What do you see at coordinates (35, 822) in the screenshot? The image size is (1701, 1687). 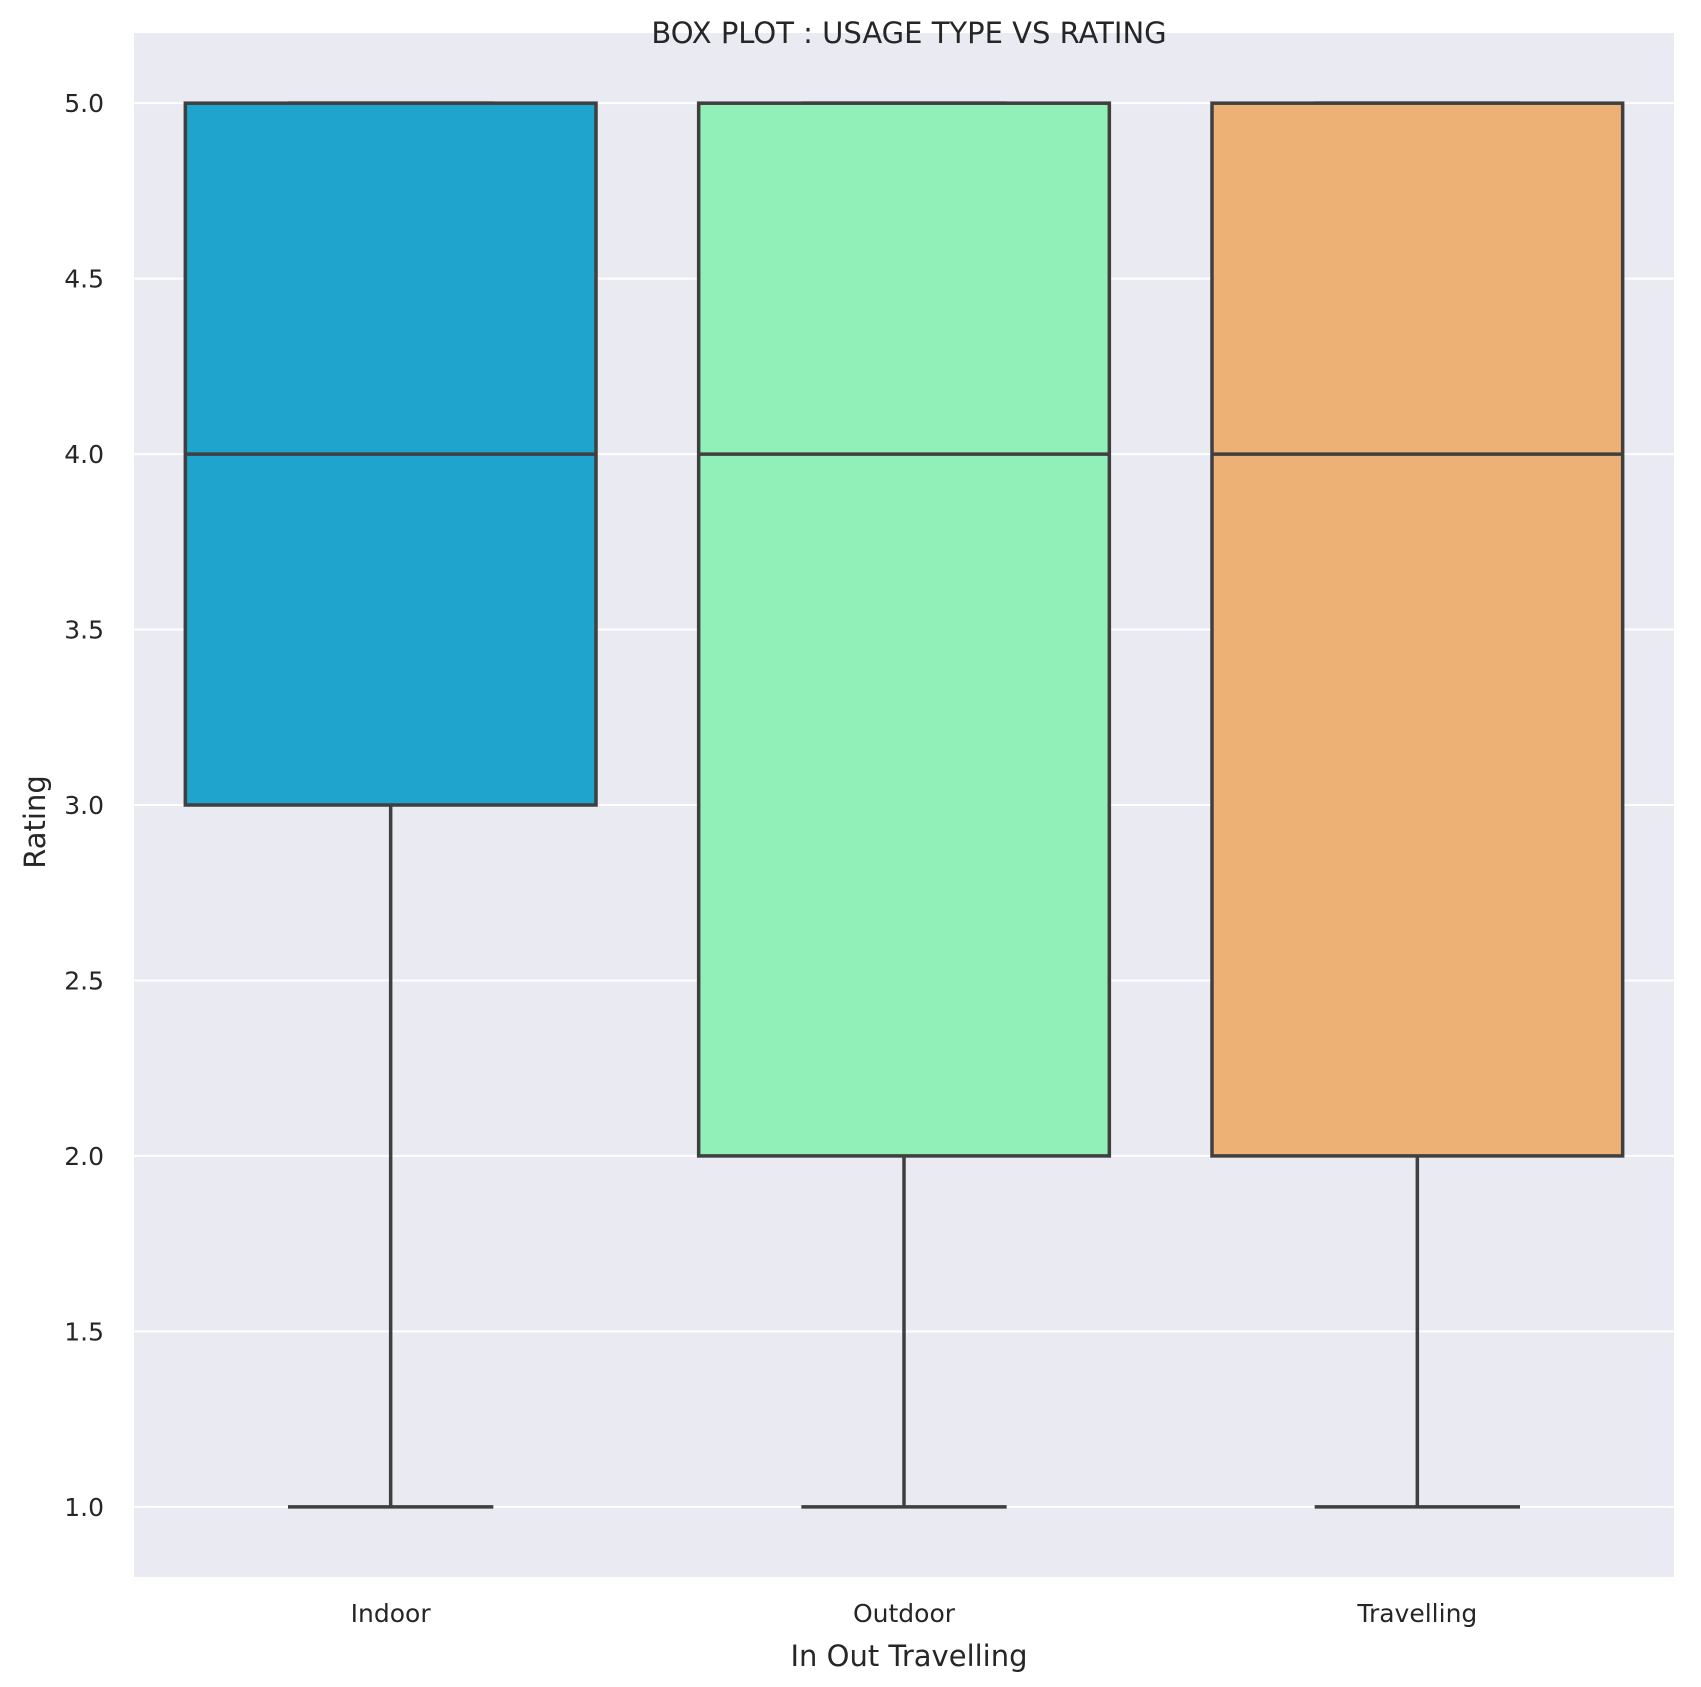 I see `y-axis-label: Rating` at bounding box center [35, 822].